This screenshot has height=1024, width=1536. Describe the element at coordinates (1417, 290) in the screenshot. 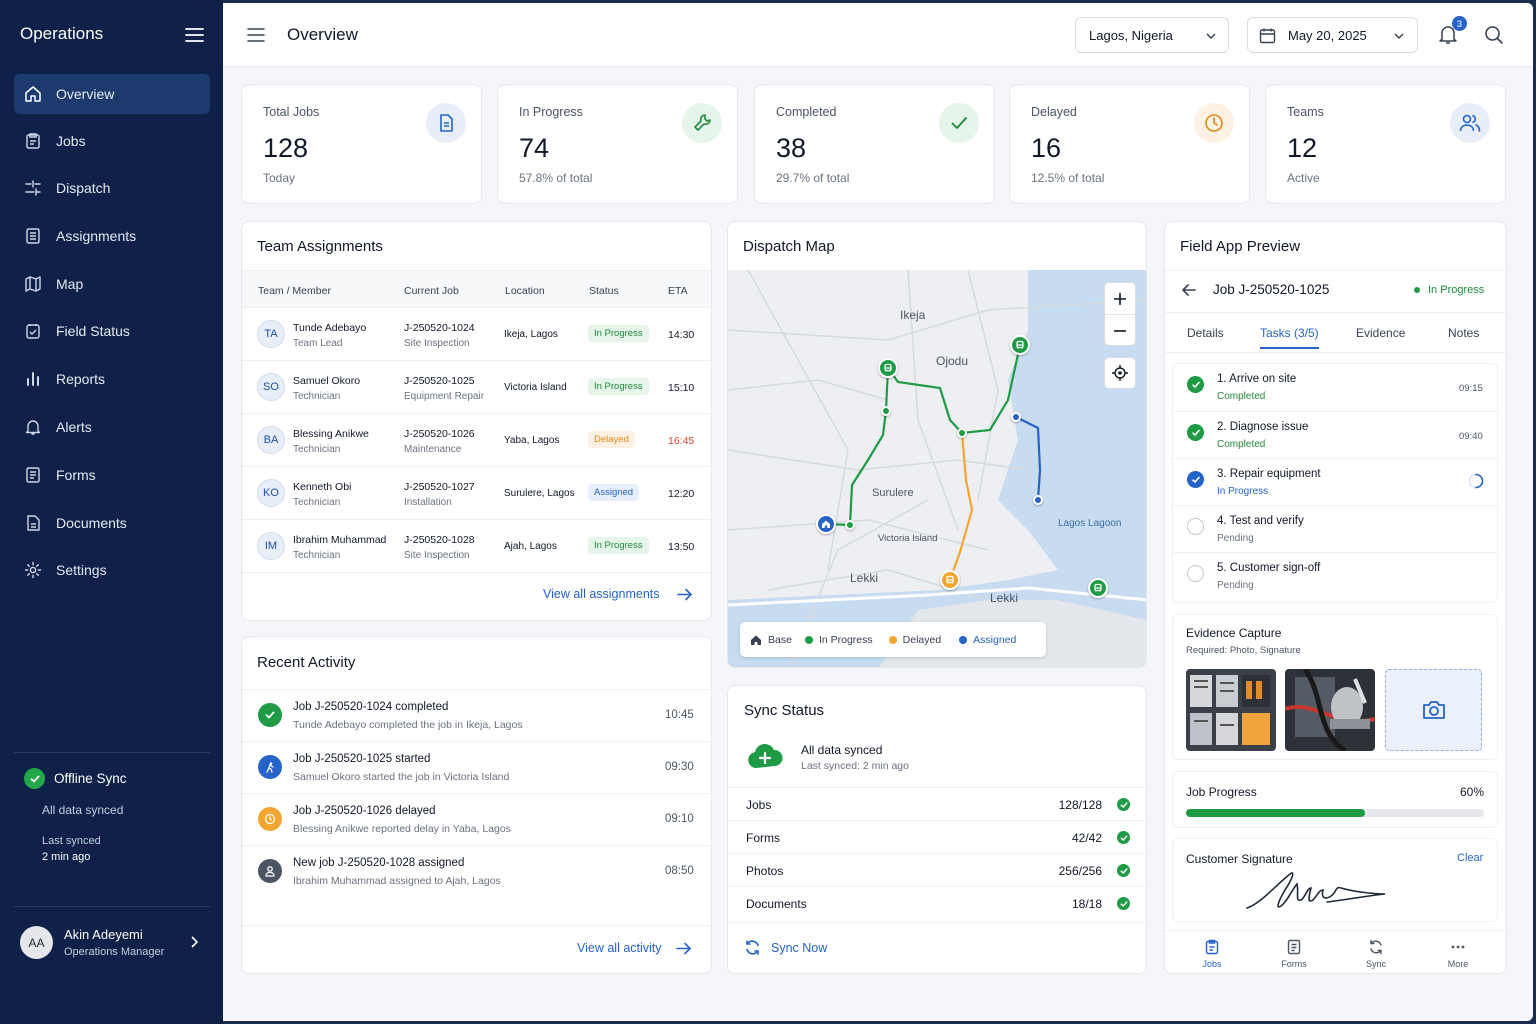

I see `status-dot` at that location.